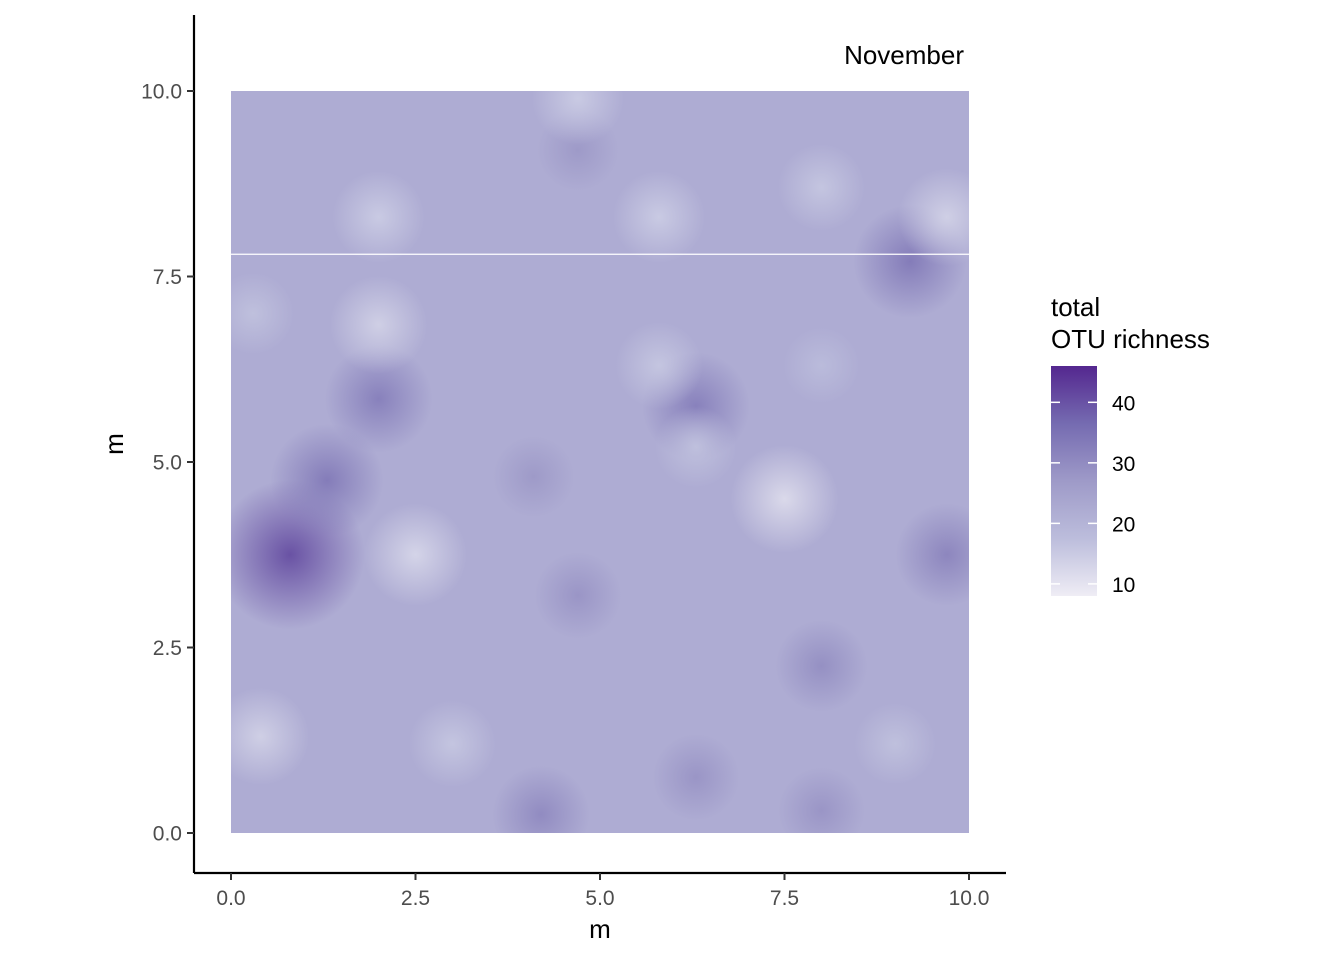  I want to click on x-axis-title: m, so click(600, 929).